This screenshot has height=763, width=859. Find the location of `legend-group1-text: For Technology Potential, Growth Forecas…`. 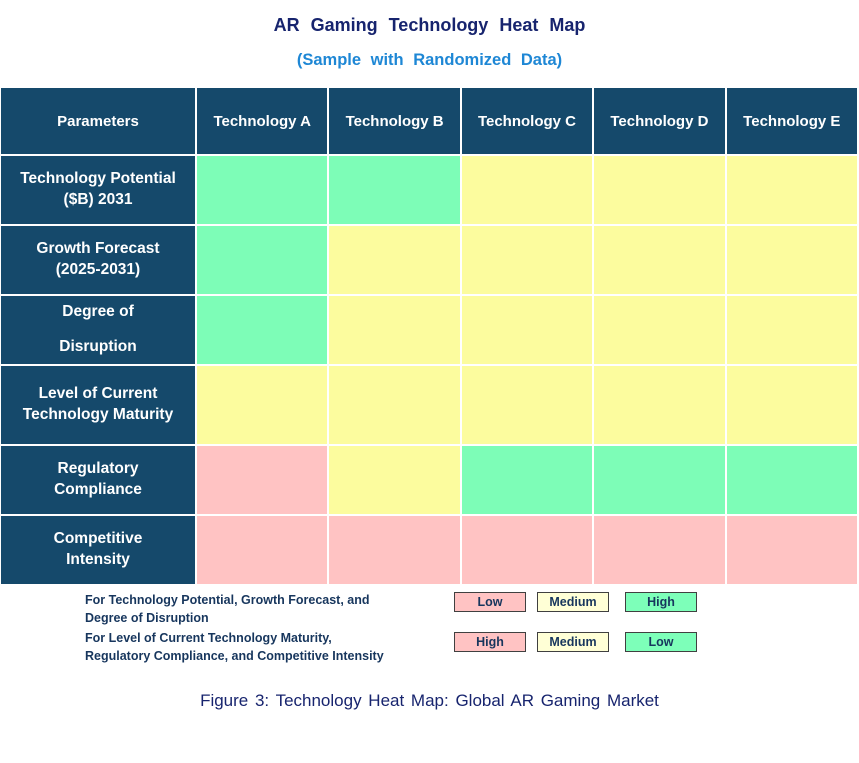

legend-group1-text: For Technology Potential, Growth Forecas… is located at coordinates (270, 609).